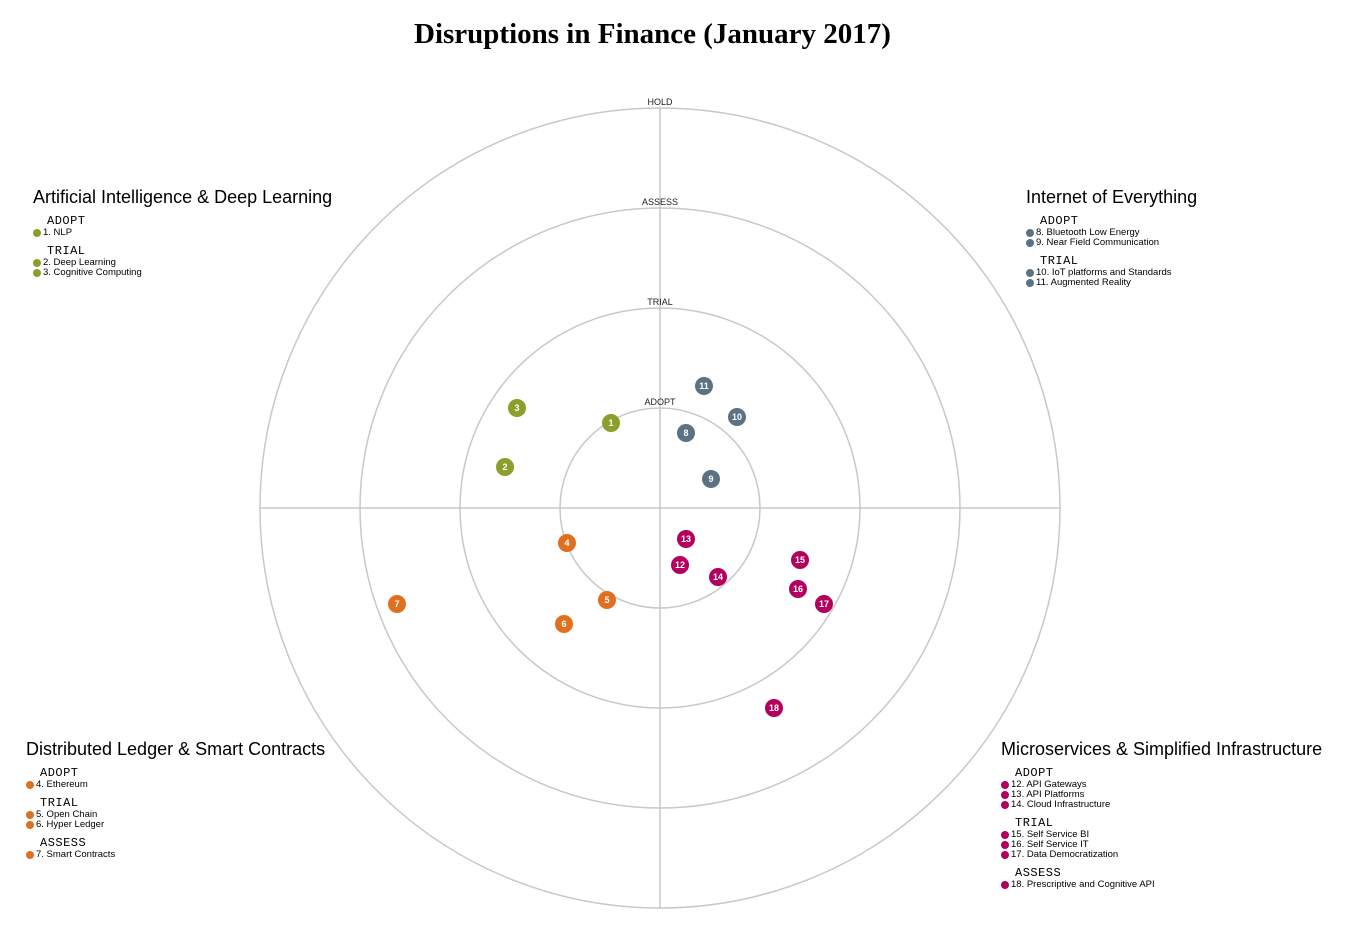  I want to click on blip-18: 18, so click(774, 708).